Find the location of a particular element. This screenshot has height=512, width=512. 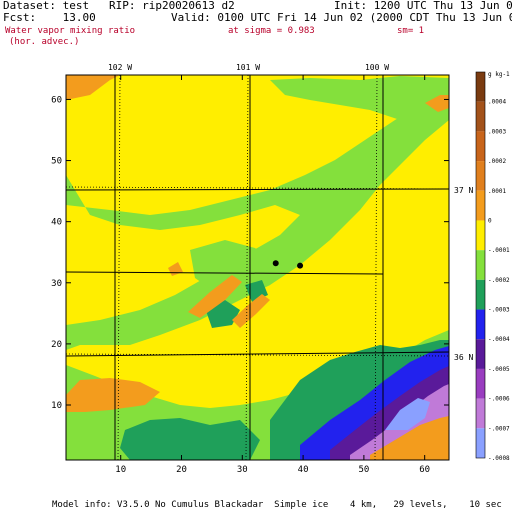

orange-northeast is located at coordinates (437, 103).